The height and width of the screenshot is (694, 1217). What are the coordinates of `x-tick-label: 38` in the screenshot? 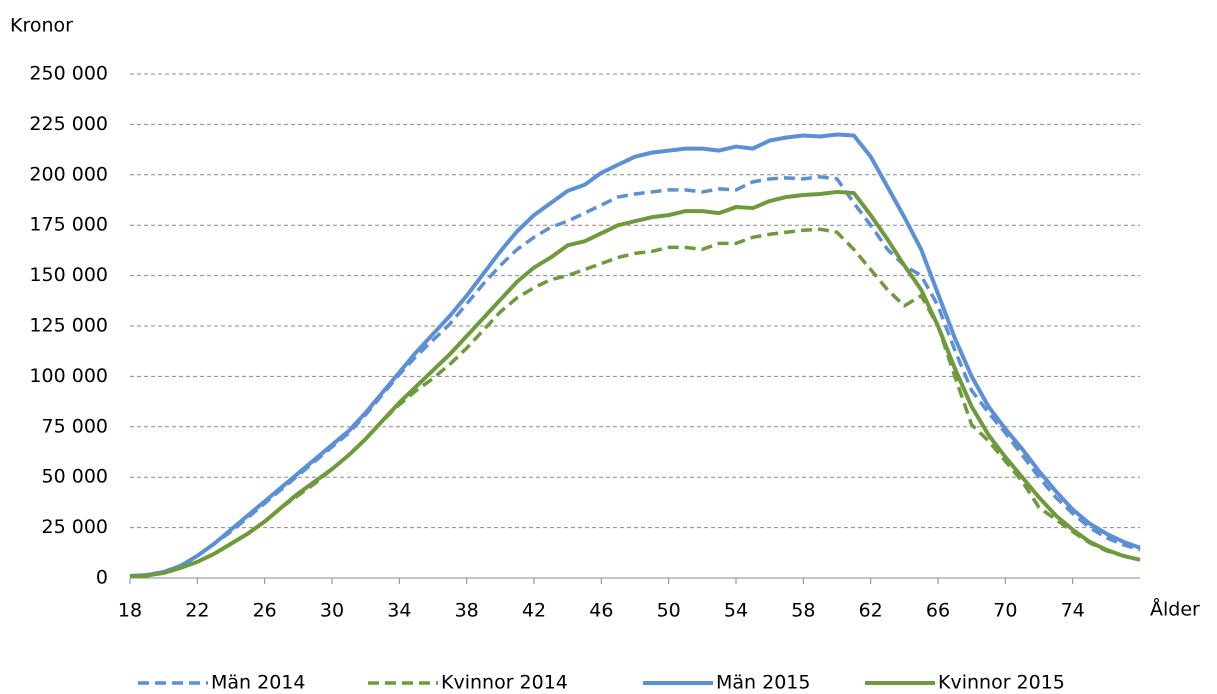 It's located at (467, 611).